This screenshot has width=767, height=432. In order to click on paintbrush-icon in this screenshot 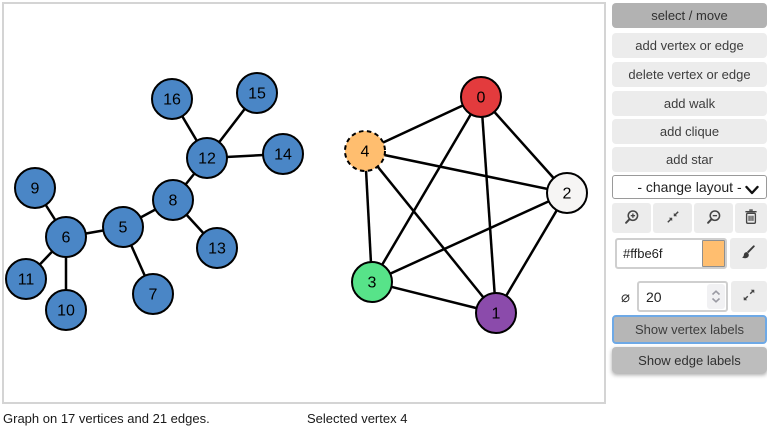, I will do `click(748, 254)`.